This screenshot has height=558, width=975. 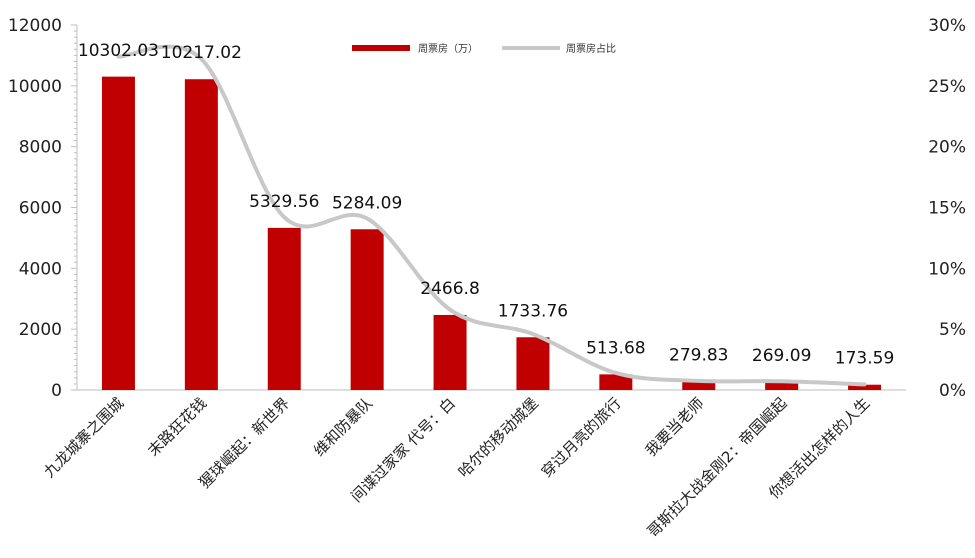 What do you see at coordinates (381, 48) in the screenshot?
I see `legend-swatch-bar` at bounding box center [381, 48].